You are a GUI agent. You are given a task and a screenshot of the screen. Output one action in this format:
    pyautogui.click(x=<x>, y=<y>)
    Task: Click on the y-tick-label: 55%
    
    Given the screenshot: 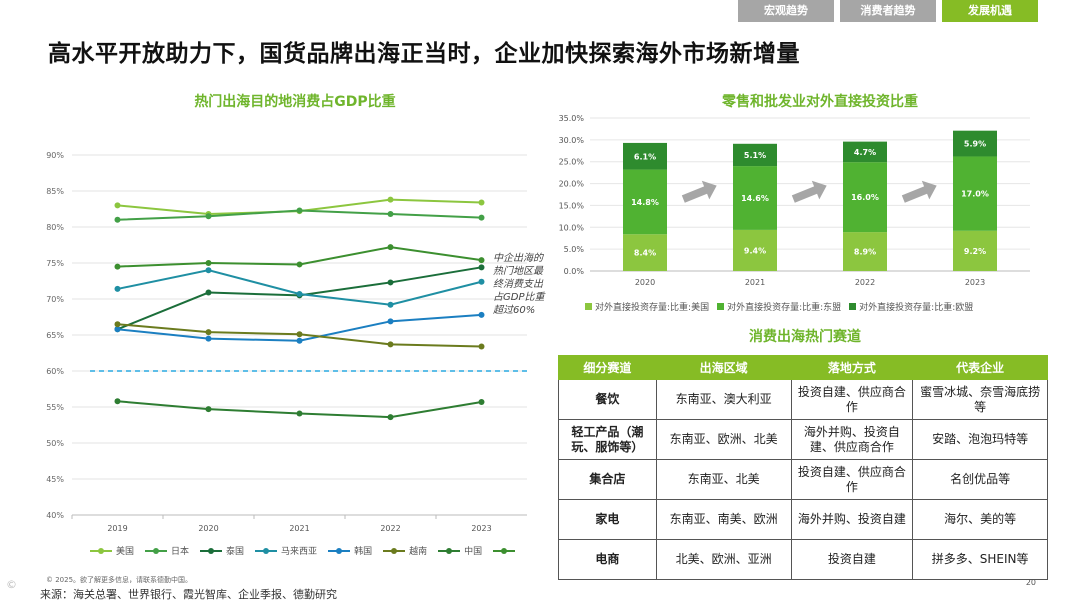 What is the action you would take?
    pyautogui.click(x=55, y=407)
    